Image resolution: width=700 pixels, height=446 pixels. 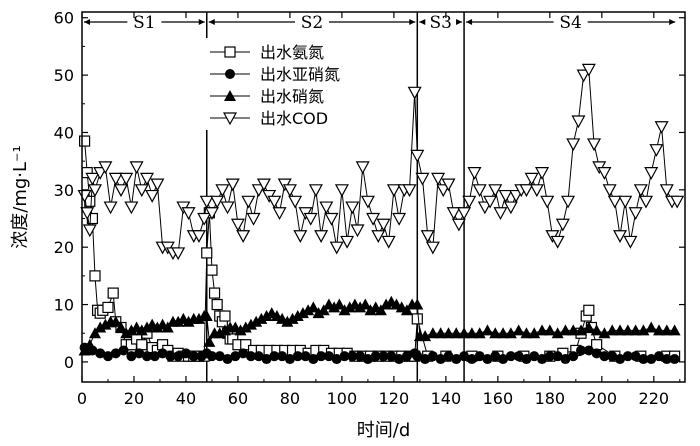 What do you see at coordinates (292, 96) in the screenshot?
I see `legend-label: 出水硝氮` at bounding box center [292, 96].